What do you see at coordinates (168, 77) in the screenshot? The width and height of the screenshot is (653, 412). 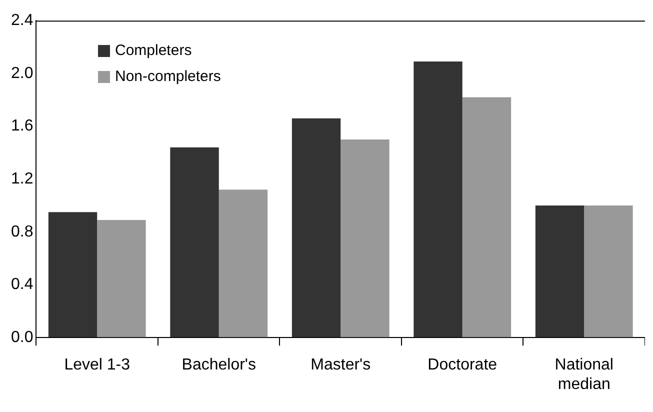 I see `legend-label: Non-completers` at bounding box center [168, 77].